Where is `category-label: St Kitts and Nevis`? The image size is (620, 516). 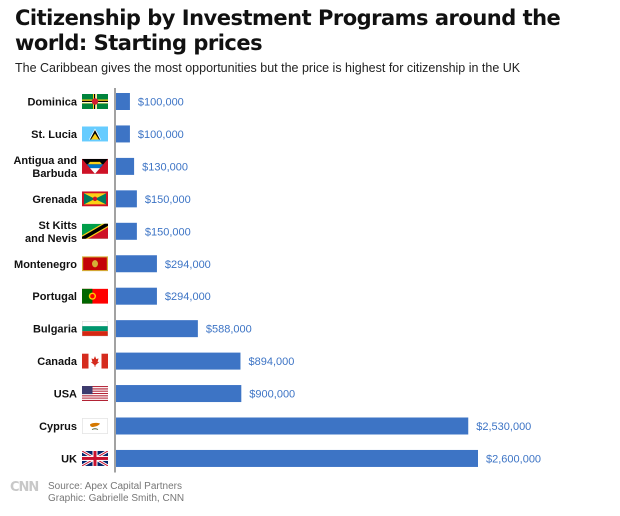
category-label: St Kitts and Nevis is located at coordinates (51, 232).